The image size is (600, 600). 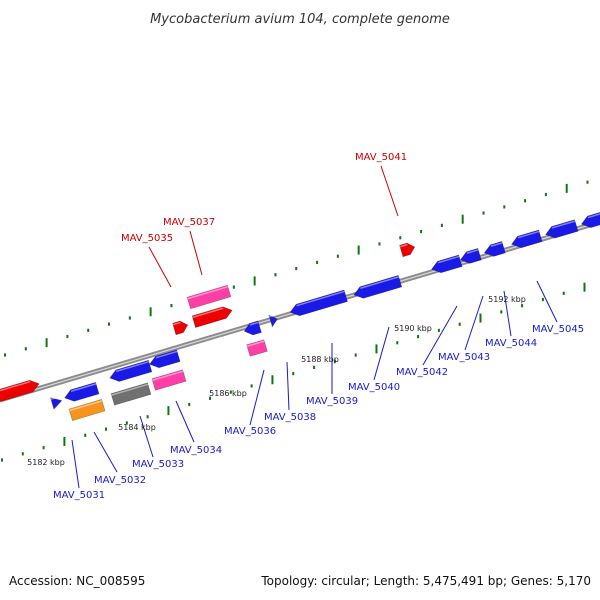 I want to click on gene-left-edge-forward, so click(x=20, y=390).